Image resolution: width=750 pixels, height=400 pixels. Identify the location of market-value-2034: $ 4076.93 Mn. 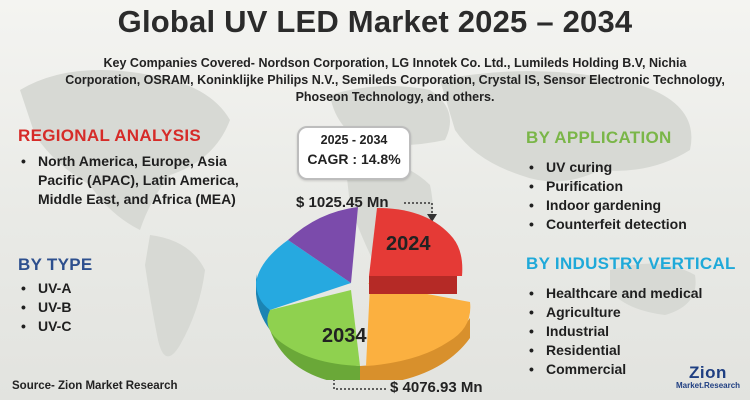
(436, 387).